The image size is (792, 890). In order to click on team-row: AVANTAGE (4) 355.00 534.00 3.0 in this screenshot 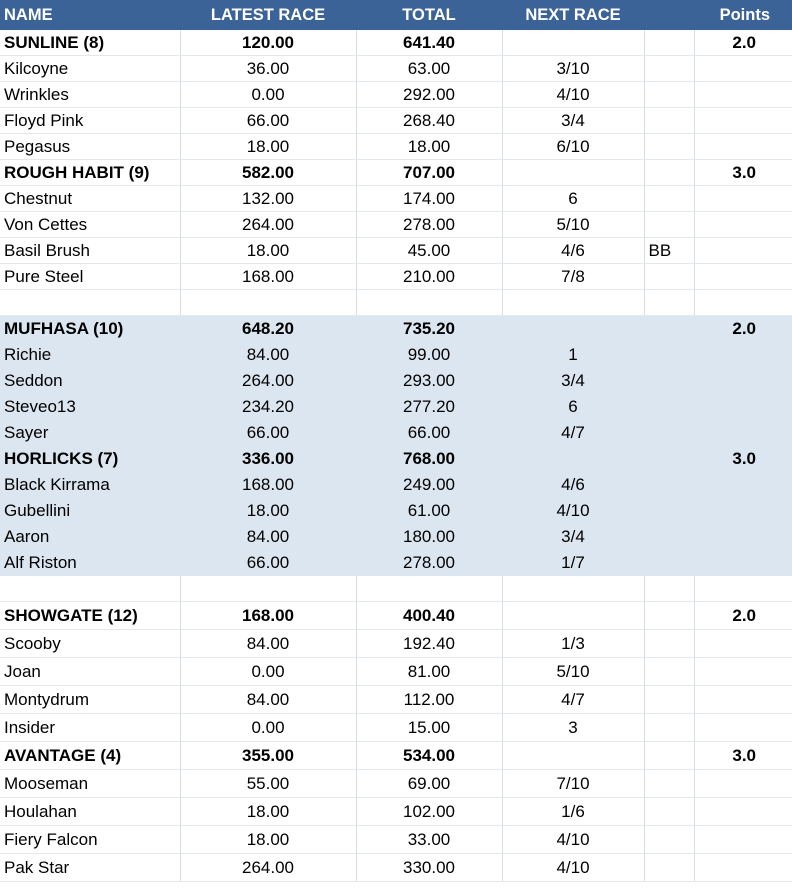, I will do `click(396, 755)`.